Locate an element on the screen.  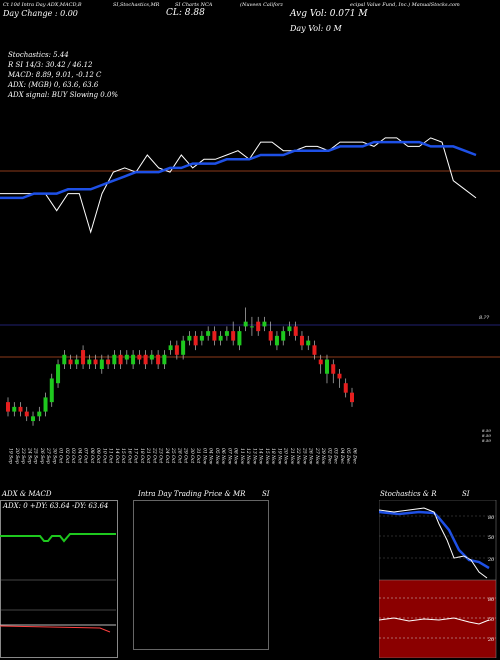
date-tick-label: 30 Sep is located at coordinates (54, 456).